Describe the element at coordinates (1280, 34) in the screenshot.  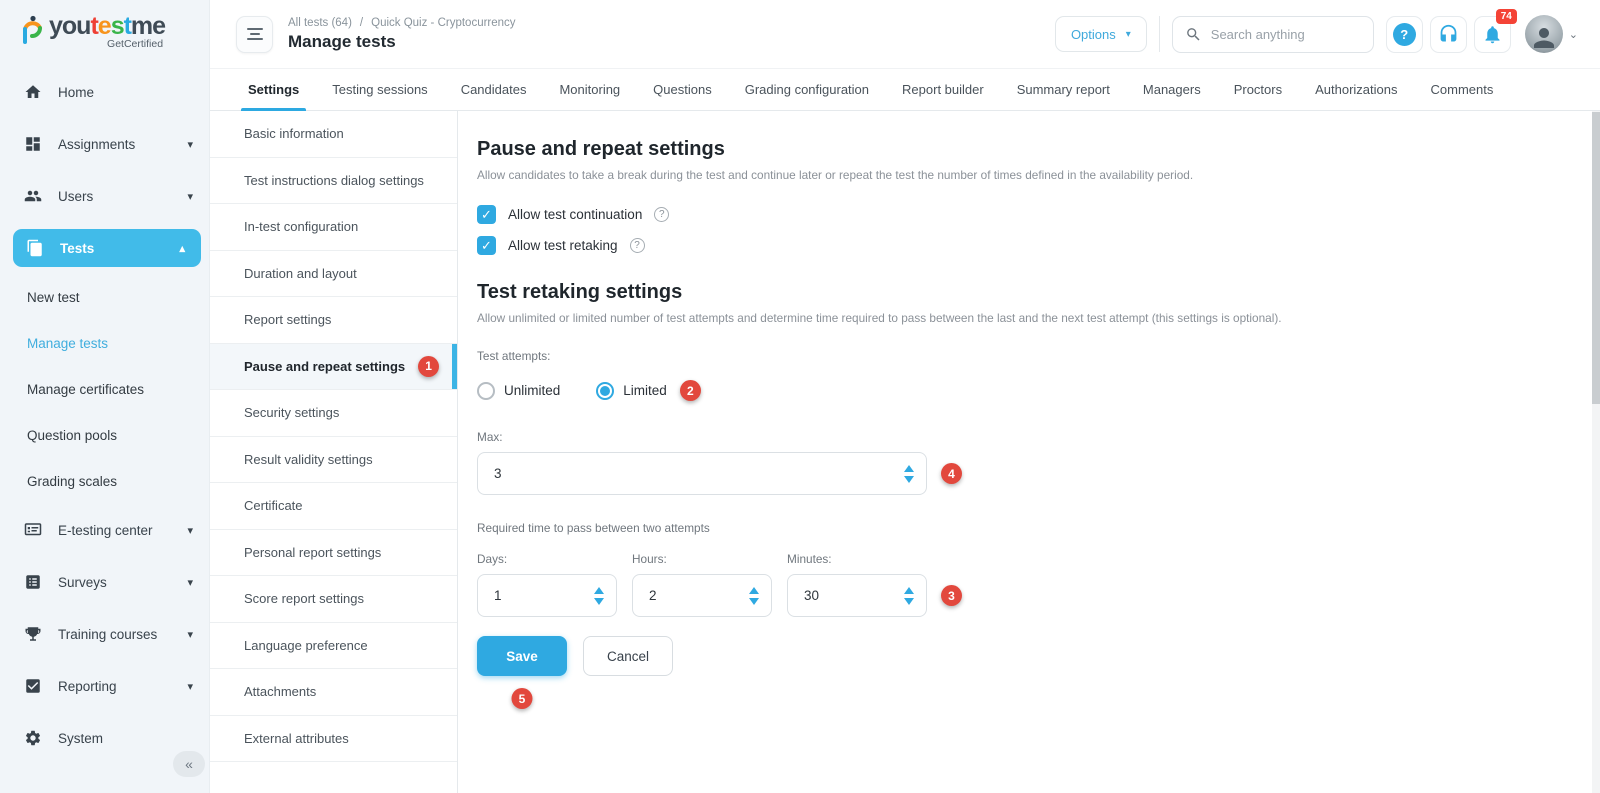
I see `search-input` at that location.